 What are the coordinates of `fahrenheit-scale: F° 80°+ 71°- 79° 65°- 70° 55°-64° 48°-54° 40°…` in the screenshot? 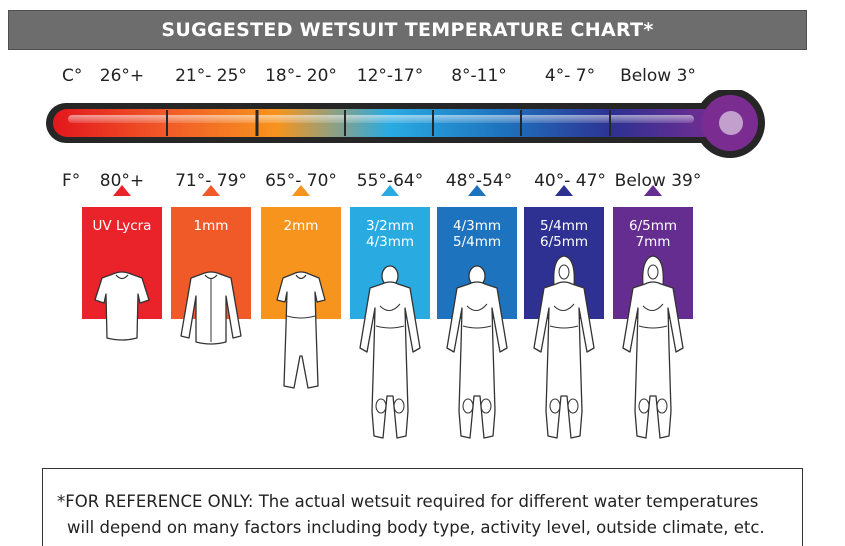 It's located at (422, 184).